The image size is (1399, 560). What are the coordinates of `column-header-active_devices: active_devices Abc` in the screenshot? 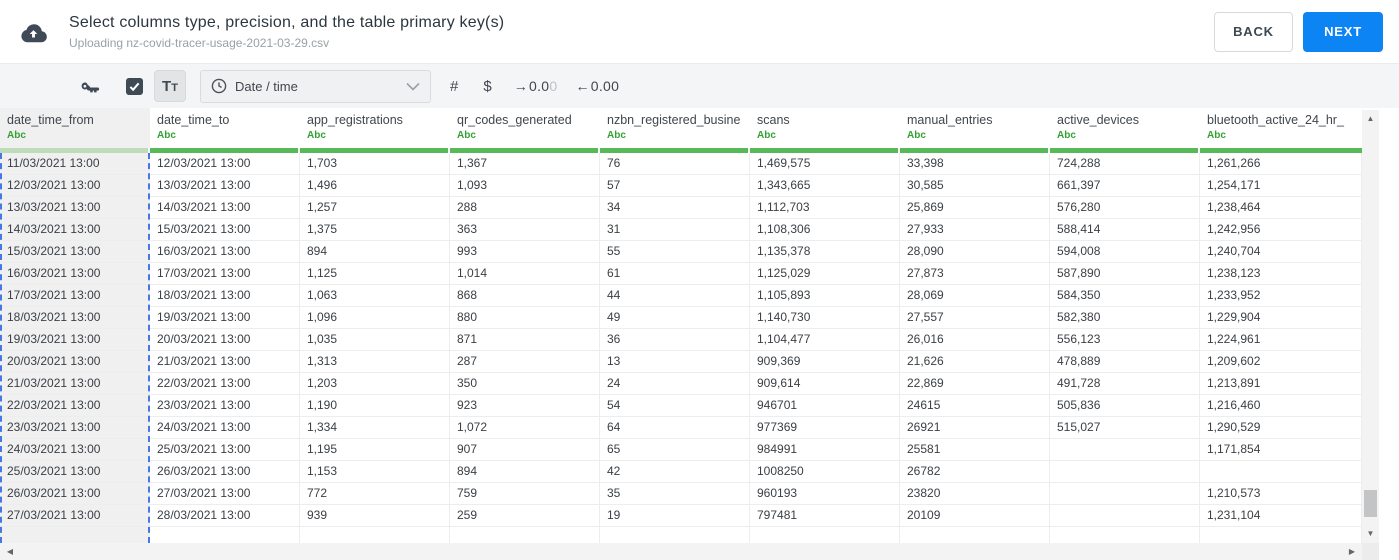 It's located at (1125, 128).